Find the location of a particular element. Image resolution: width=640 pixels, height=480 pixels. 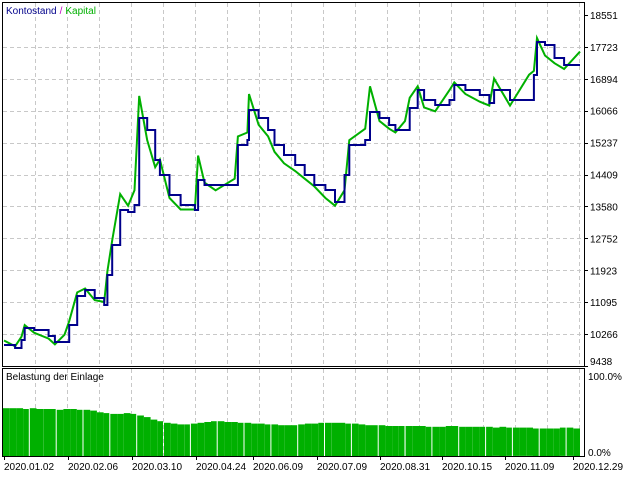

ytick-label: 11923 is located at coordinates (604, 271).